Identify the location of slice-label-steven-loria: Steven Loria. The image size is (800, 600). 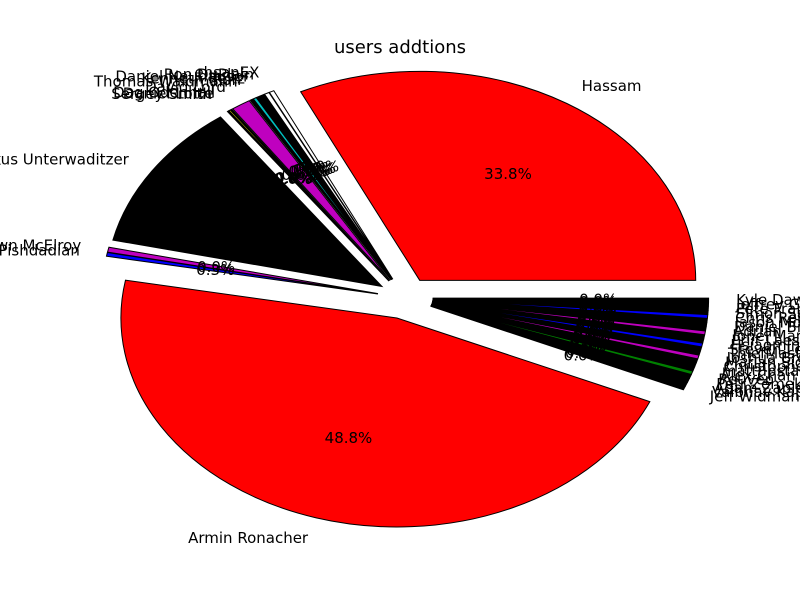
(764, 349).